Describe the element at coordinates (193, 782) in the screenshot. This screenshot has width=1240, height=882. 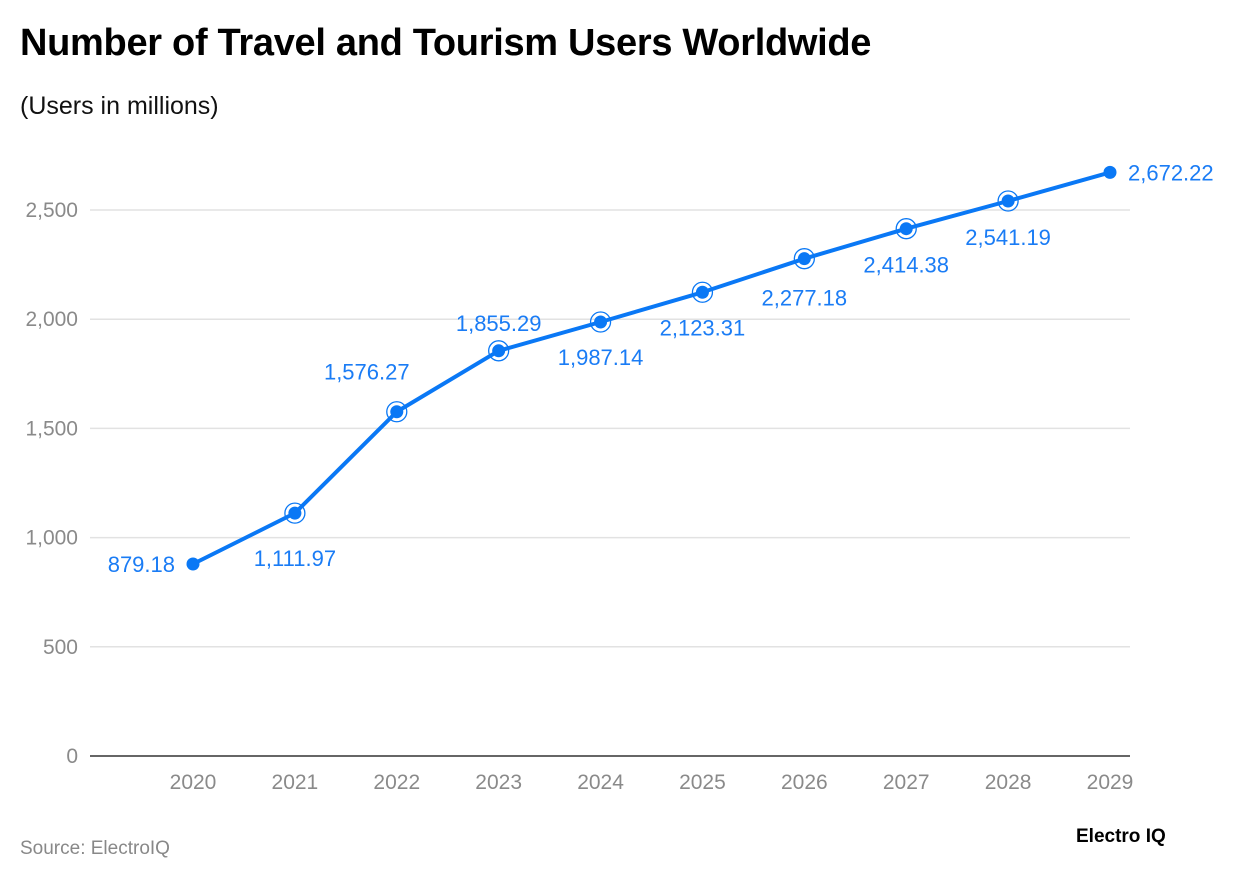
I see `x-tick-label: 2020` at that location.